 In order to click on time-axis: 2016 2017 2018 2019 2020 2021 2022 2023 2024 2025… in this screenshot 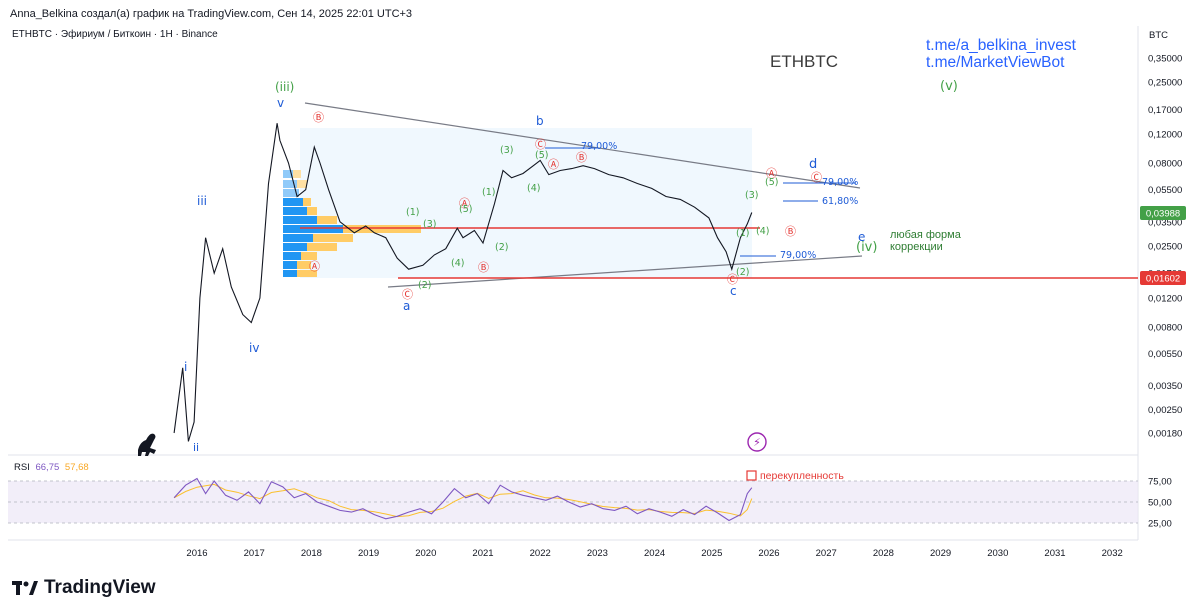, I will do `click(654, 553)`.